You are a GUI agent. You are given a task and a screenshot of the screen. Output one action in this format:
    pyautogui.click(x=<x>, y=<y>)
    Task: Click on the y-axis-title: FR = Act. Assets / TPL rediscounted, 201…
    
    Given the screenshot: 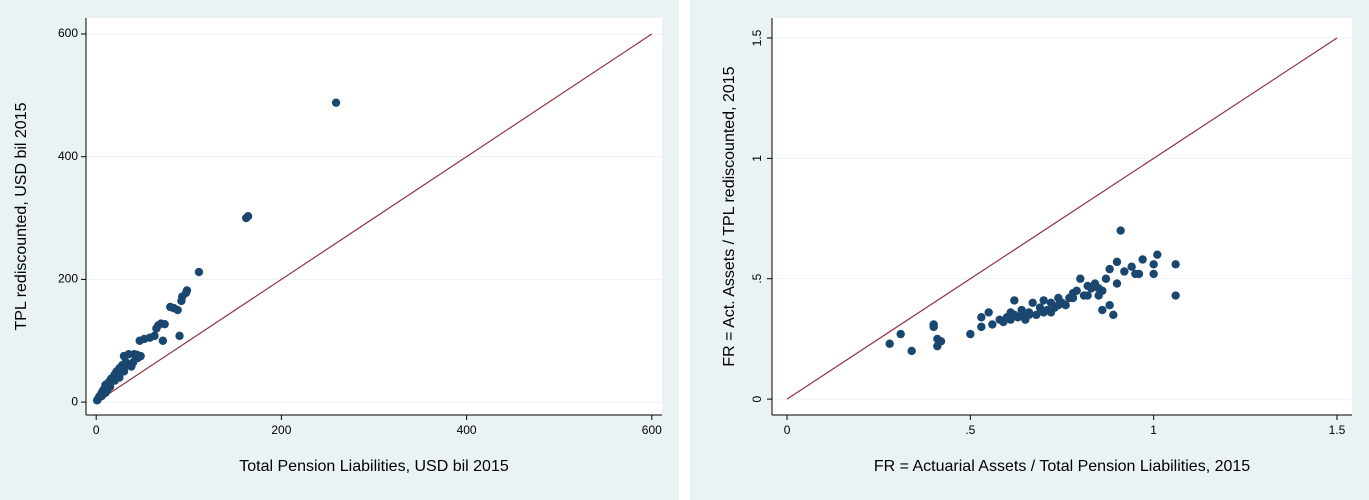 What is the action you would take?
    pyautogui.click(x=729, y=216)
    